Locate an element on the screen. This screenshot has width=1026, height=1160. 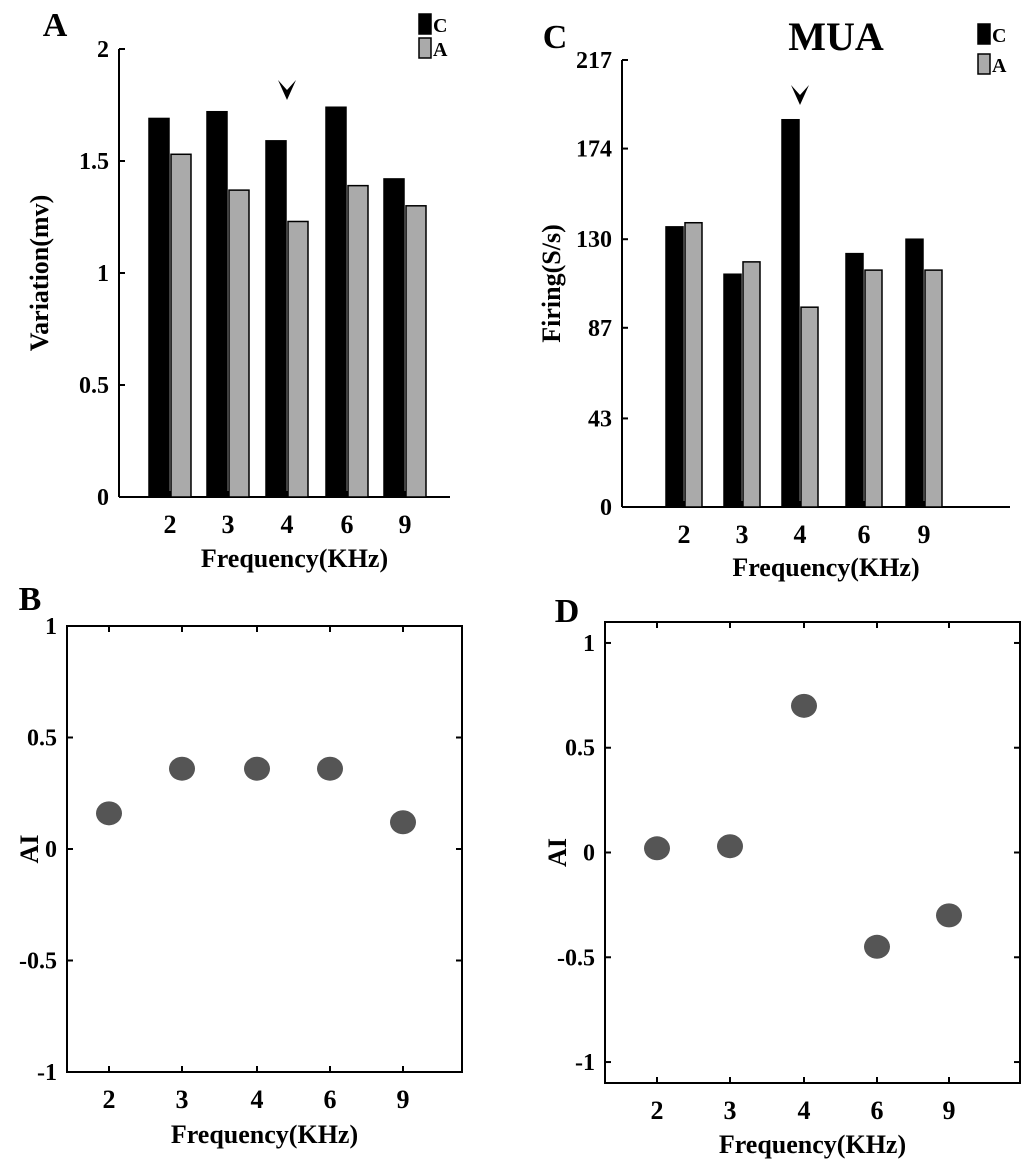
panel-label-B: B is located at coordinates (30, 599).